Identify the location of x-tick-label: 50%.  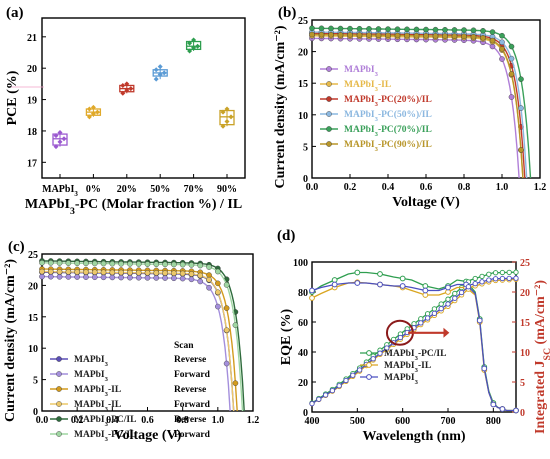
(160, 189).